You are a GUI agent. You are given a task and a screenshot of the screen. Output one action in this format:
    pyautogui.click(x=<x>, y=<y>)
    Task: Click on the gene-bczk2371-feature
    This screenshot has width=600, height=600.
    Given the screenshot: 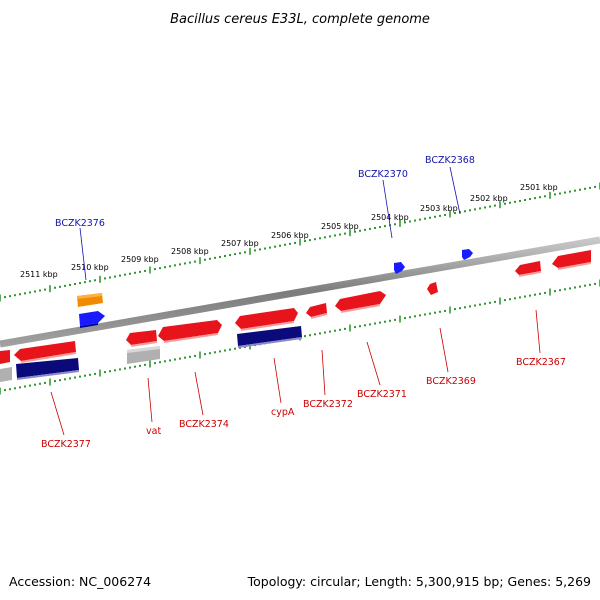 What is the action you would take?
    pyautogui.click(x=360, y=302)
    